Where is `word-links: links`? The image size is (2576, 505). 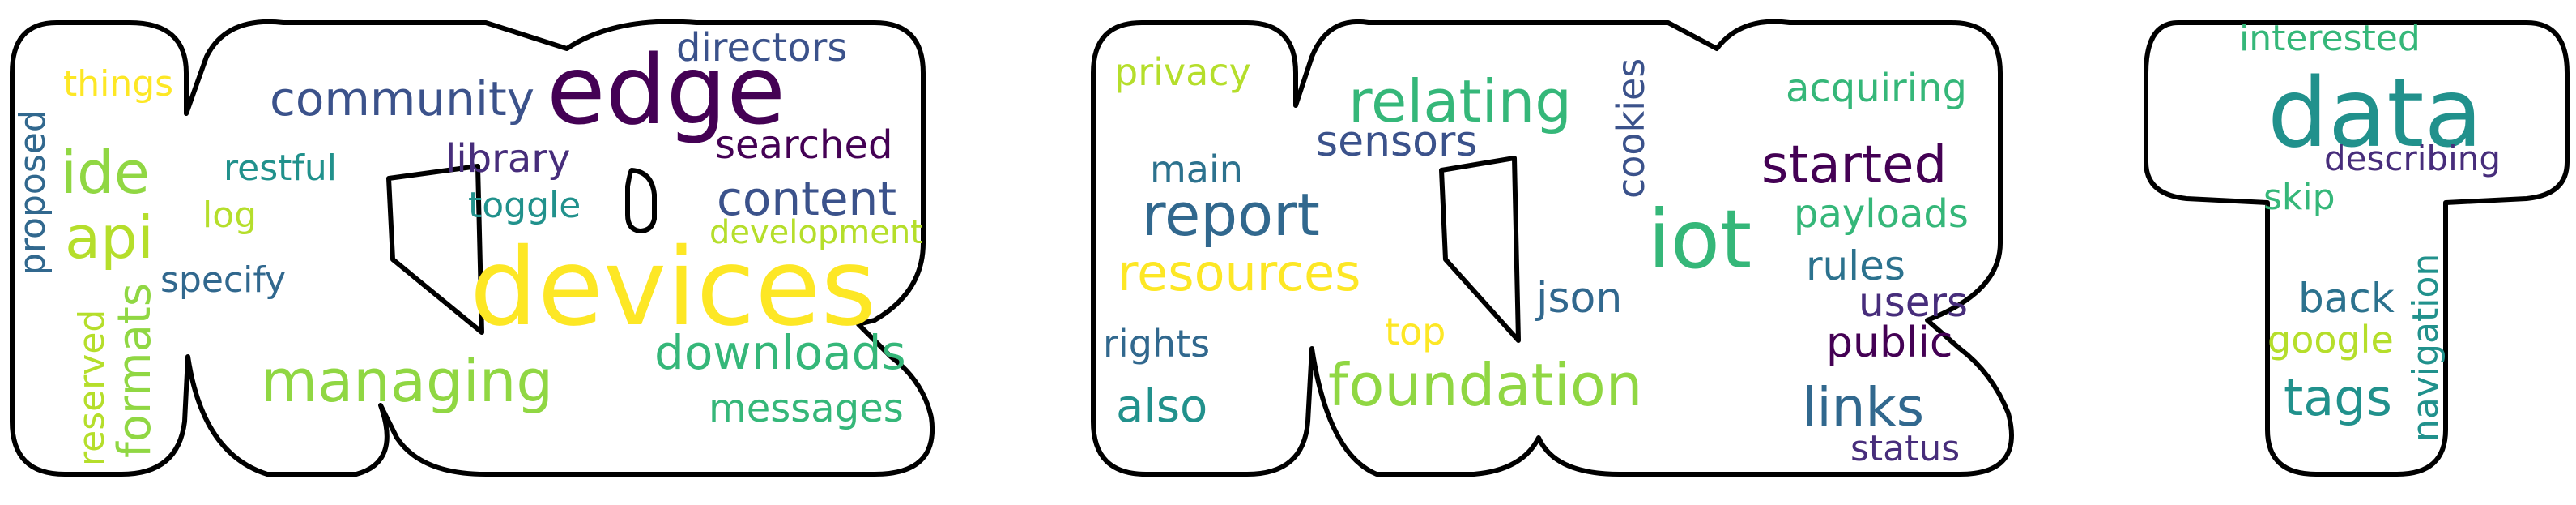 word-links: links is located at coordinates (1863, 407).